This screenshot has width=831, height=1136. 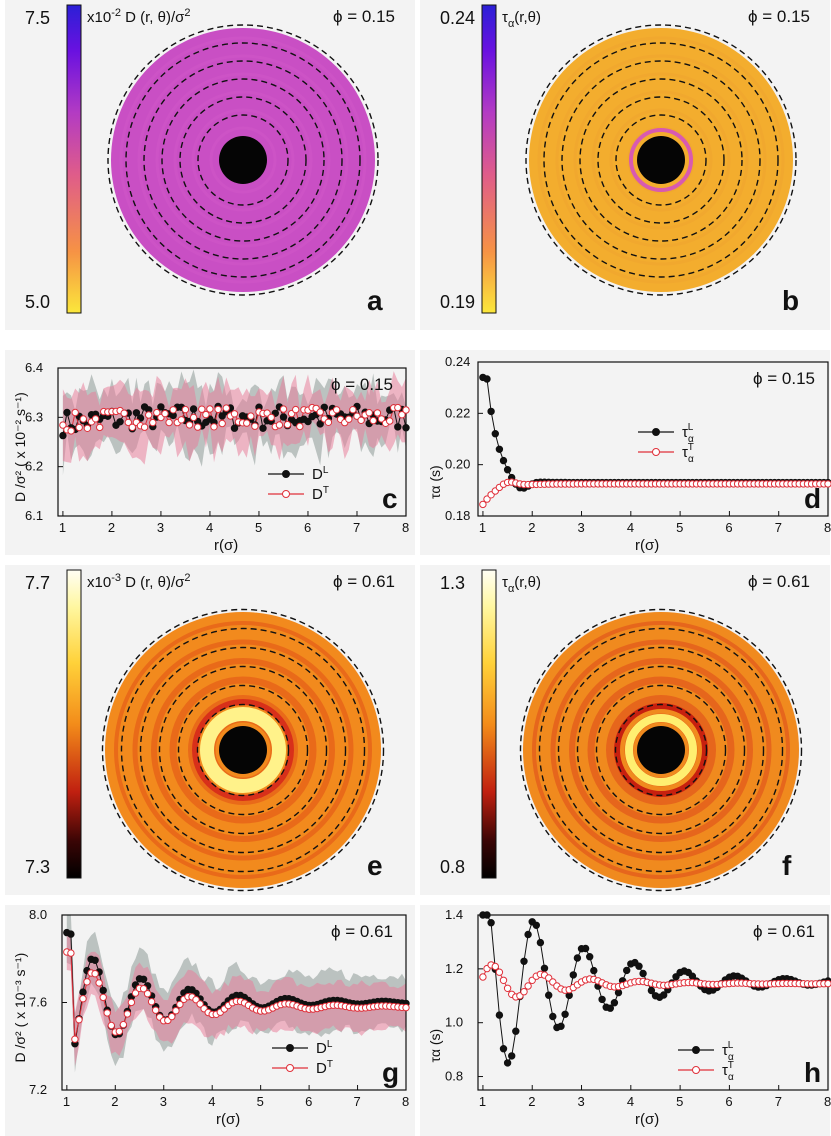 What do you see at coordinates (37, 583) in the screenshot?
I see `colorbar-max-label: 7.7` at bounding box center [37, 583].